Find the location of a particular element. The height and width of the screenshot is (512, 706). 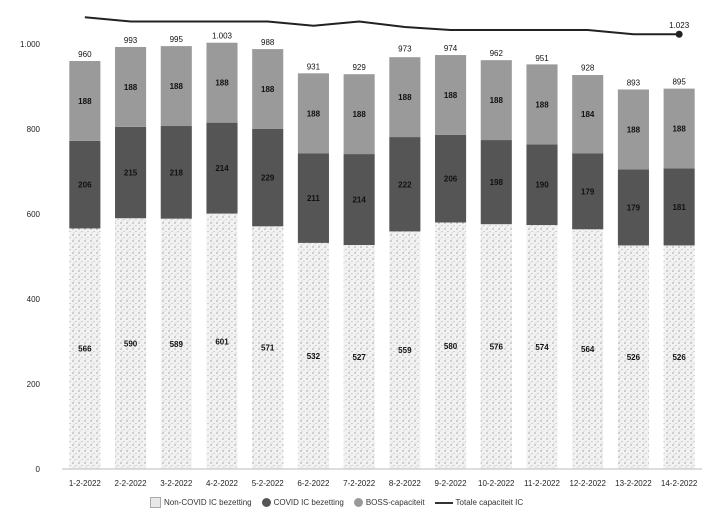

y-tick-label: 600 is located at coordinates (34, 214).